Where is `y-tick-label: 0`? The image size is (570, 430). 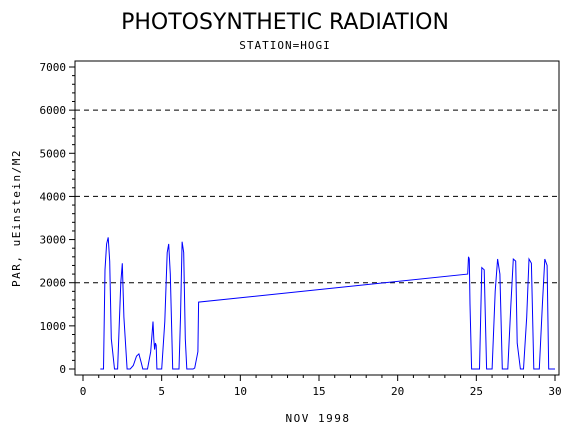 y-tick-label: 0 is located at coordinates (62, 369).